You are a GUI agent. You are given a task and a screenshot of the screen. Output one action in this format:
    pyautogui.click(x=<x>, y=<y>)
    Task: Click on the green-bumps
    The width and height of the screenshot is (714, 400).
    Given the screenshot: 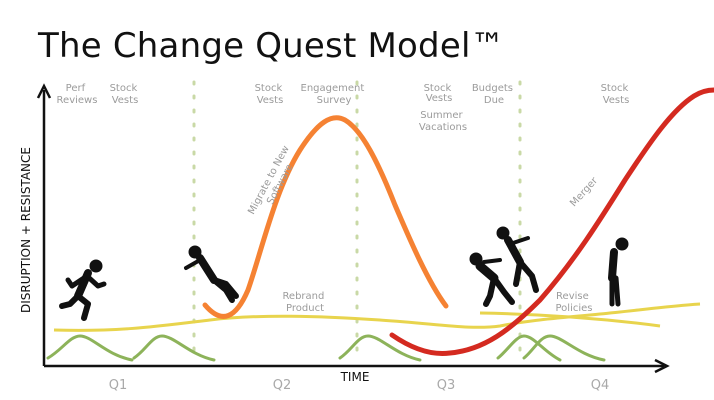 What is the action you would take?
    pyautogui.click(x=326, y=348)
    